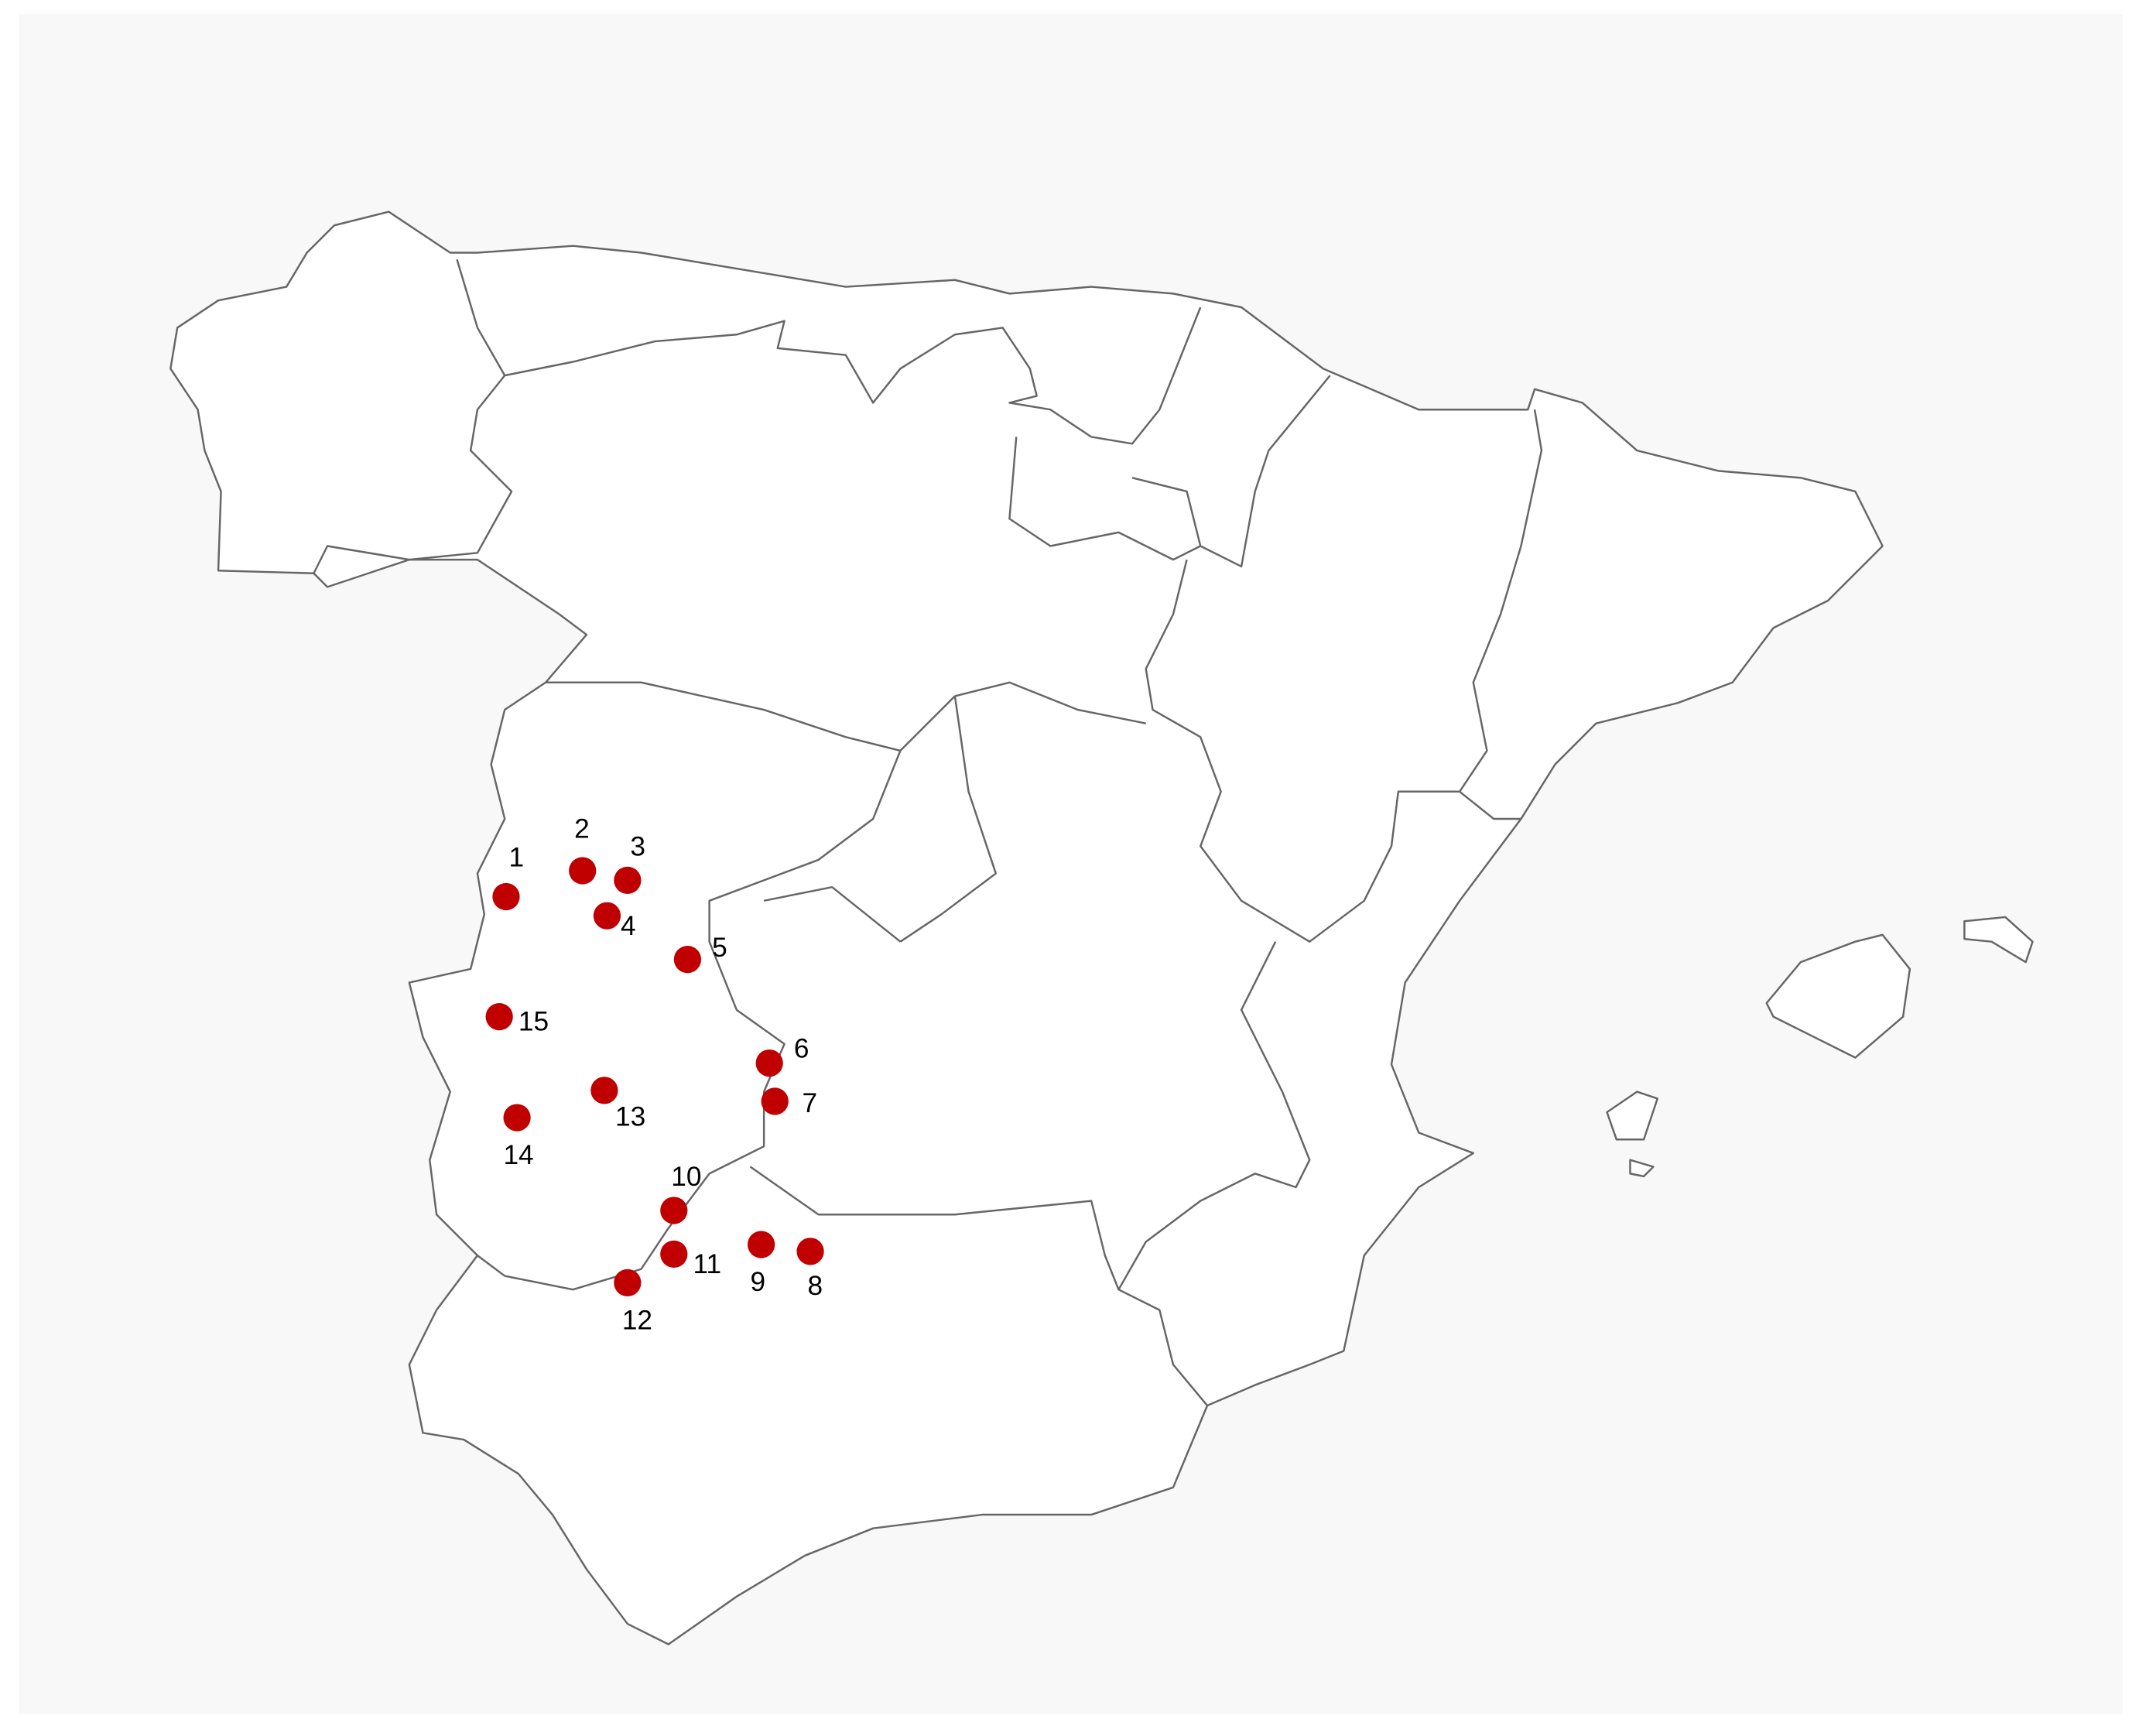 This screenshot has height=1736, width=2139. Describe the element at coordinates (815, 1286) in the screenshot. I see `location-label-8: 8` at that location.